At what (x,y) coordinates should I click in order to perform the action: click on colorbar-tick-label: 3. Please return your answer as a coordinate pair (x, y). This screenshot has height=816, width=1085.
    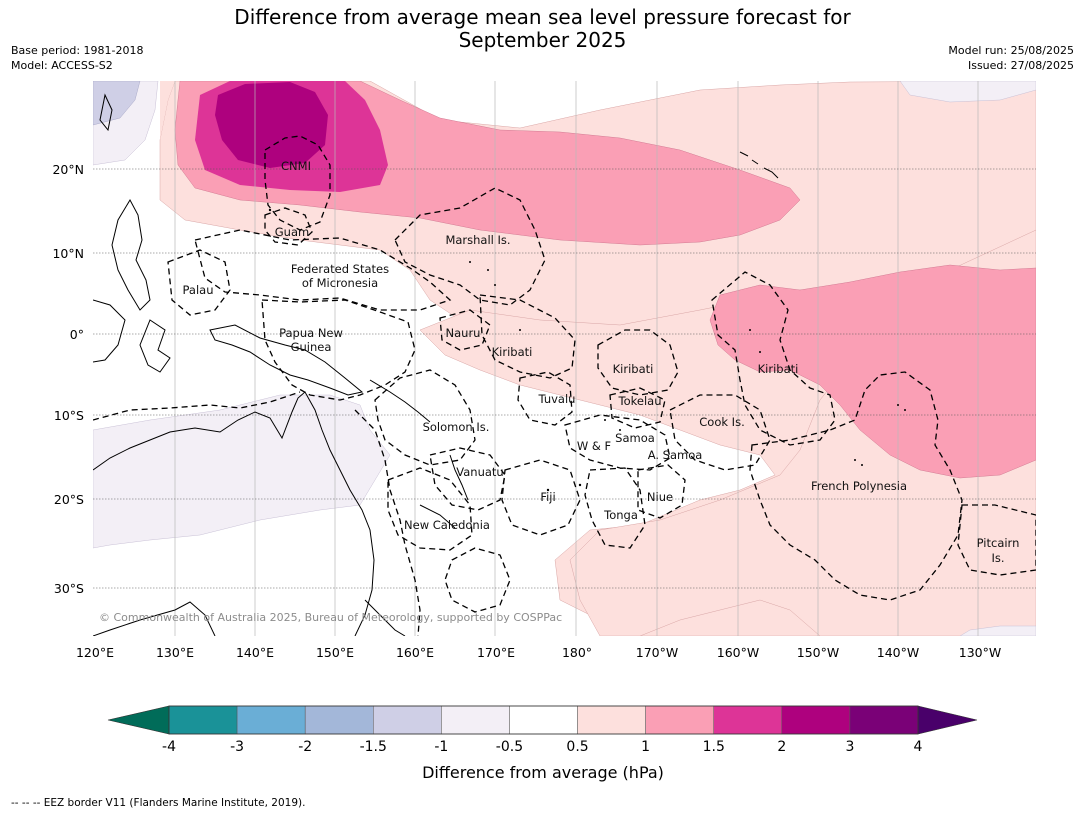
    Looking at the image, I should click on (849, 747).